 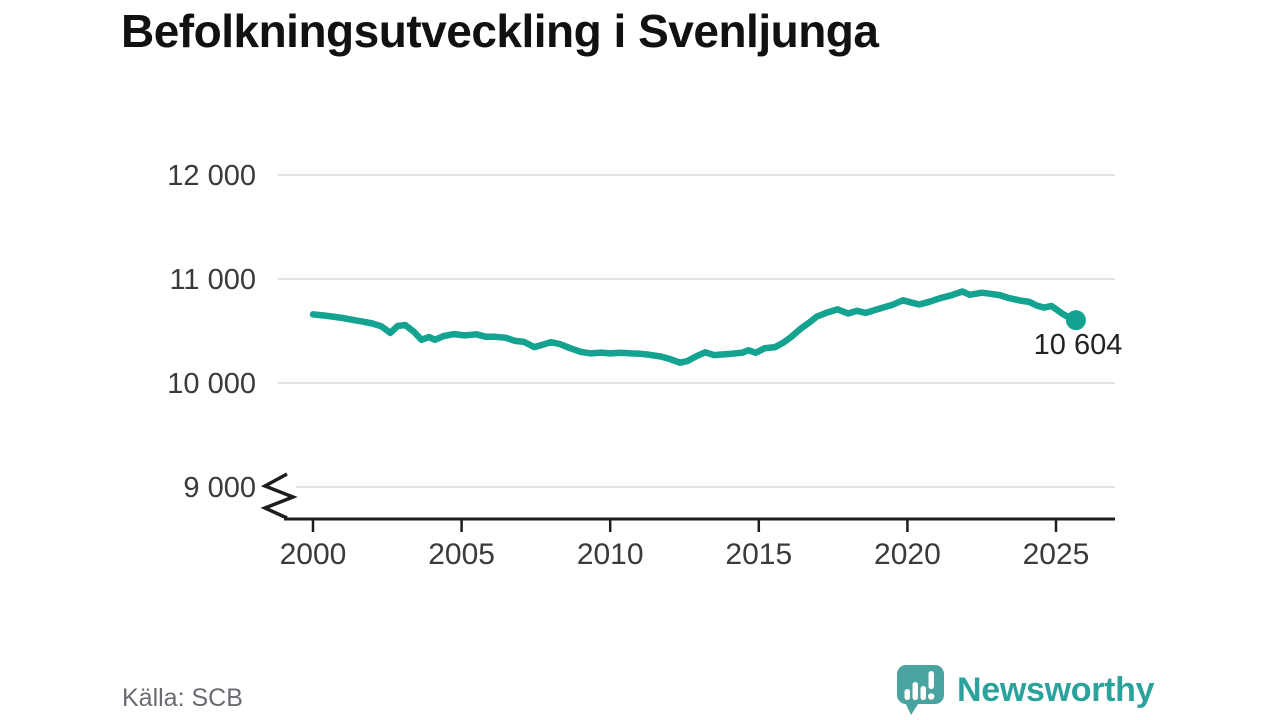 I want to click on y-axis-tick-label: 10 000, so click(x=211, y=384).